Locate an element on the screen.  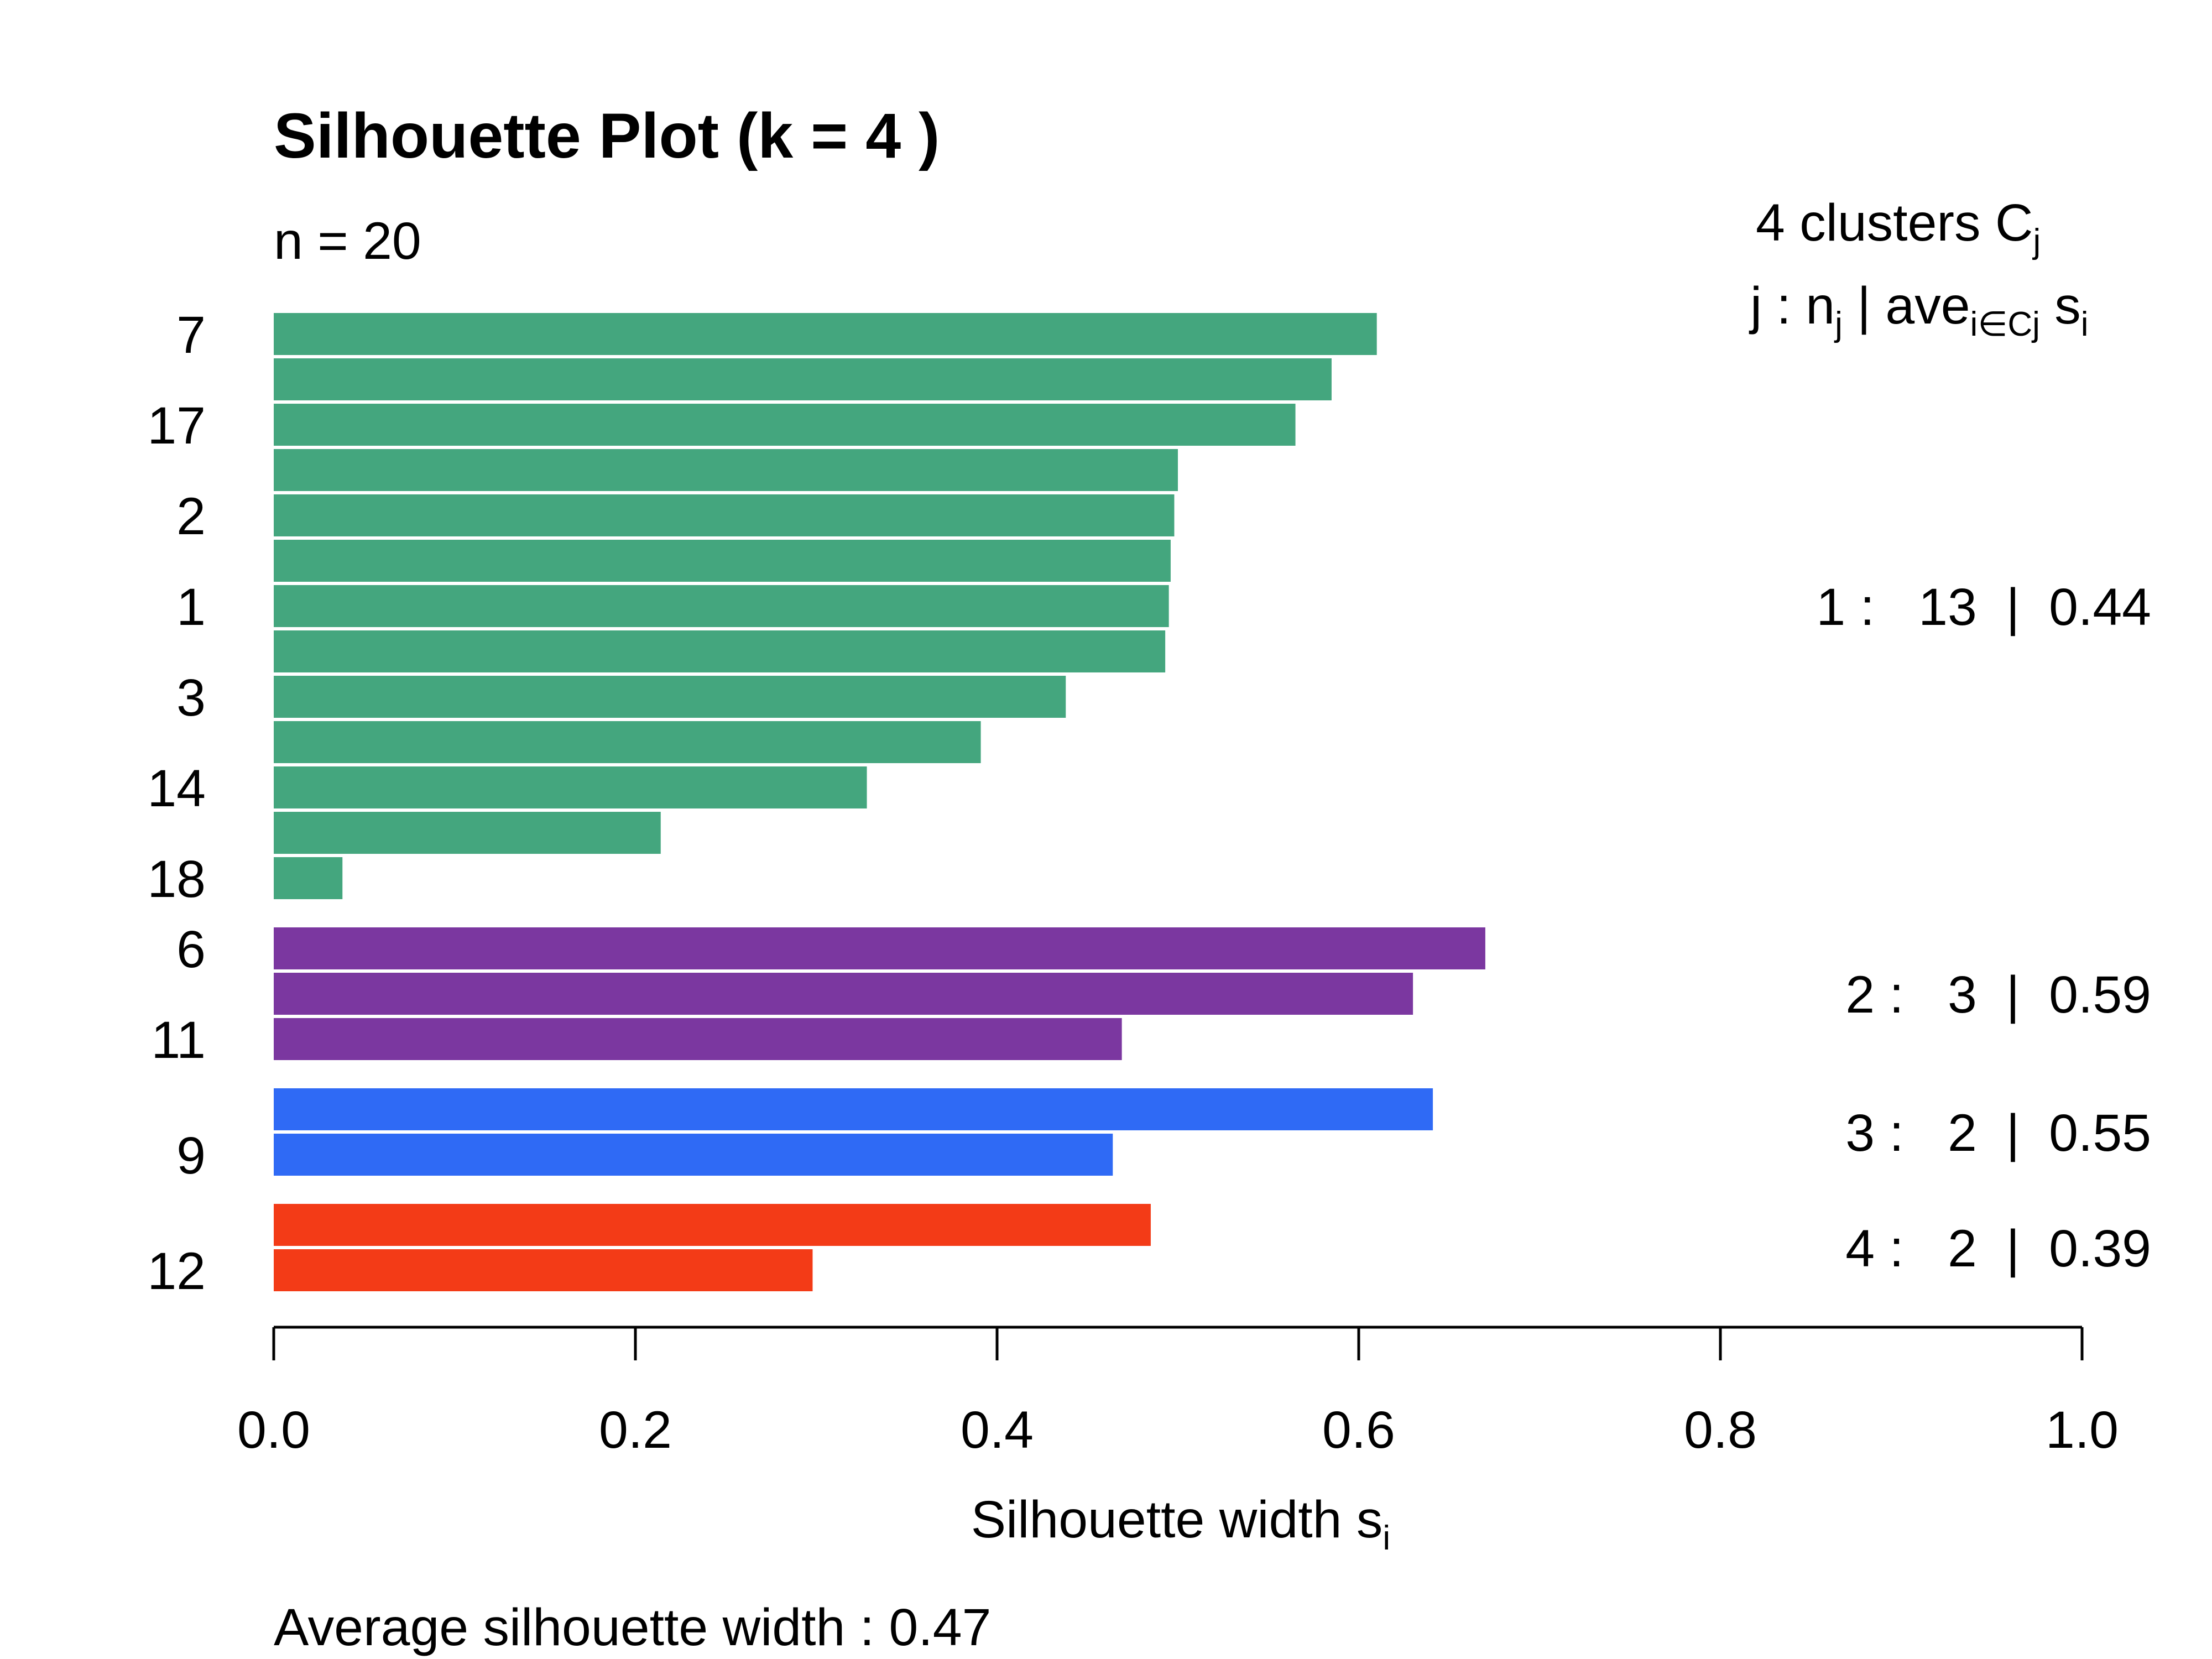
observation-label: 7 is located at coordinates (191, 335).